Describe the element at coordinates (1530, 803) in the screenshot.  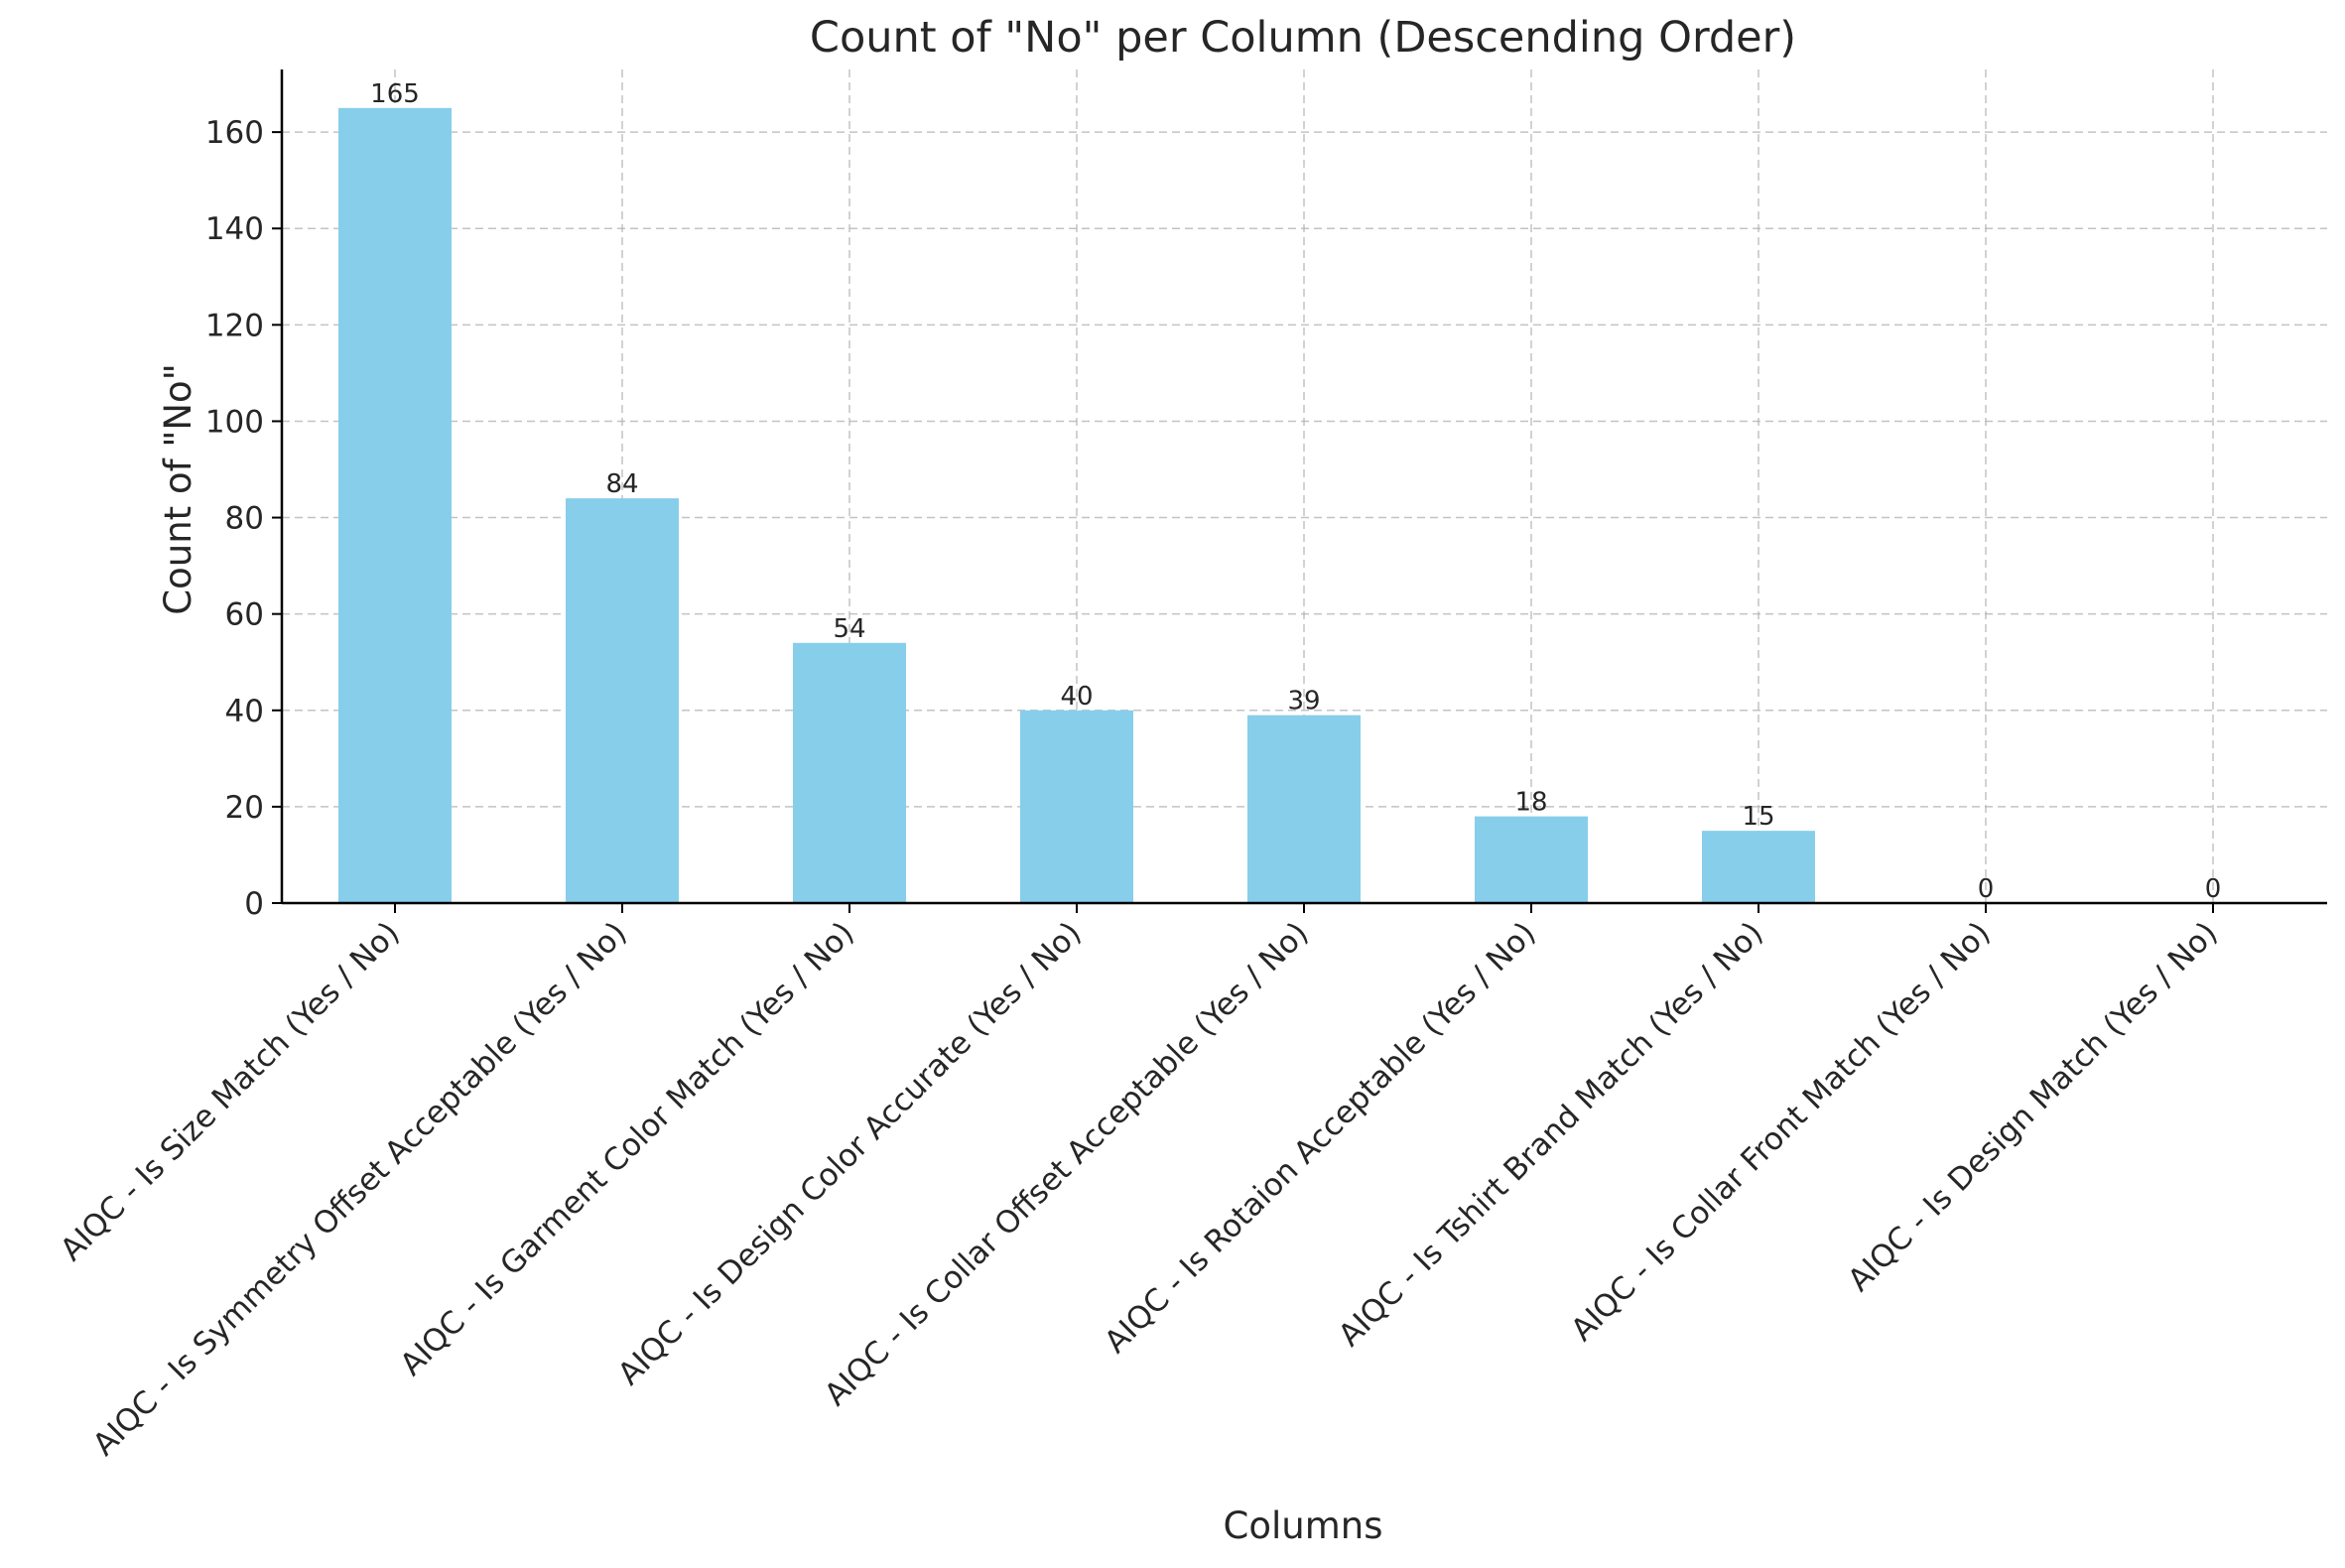
I see `bar-value-label: 18` at that location.